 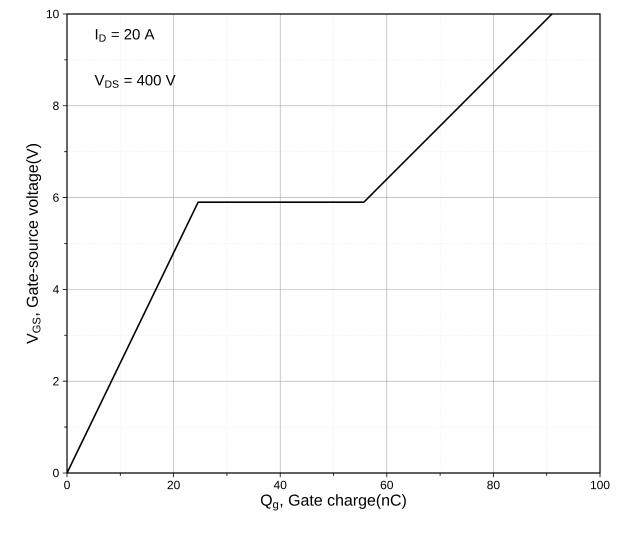 What do you see at coordinates (333, 502) in the screenshot?
I see `x-axis-title: Q$_{g}$, Gate charge(nC)` at bounding box center [333, 502].